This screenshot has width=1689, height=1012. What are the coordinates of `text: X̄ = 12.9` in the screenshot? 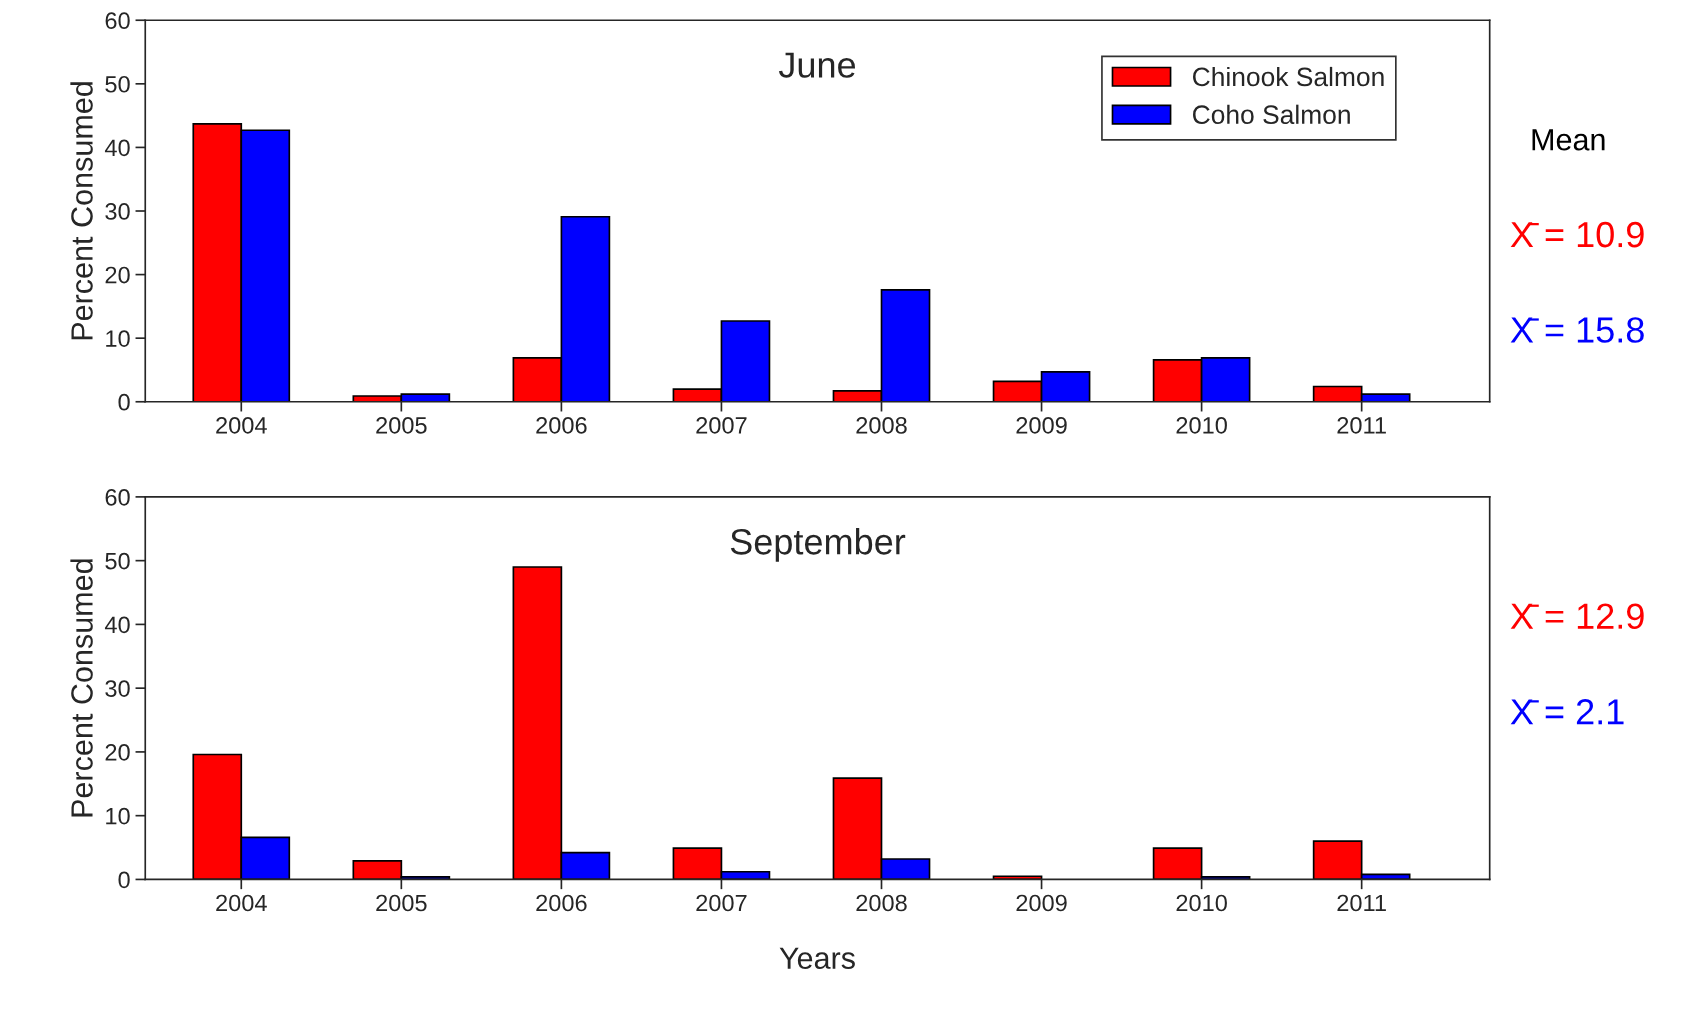 It's located at (1577, 616).